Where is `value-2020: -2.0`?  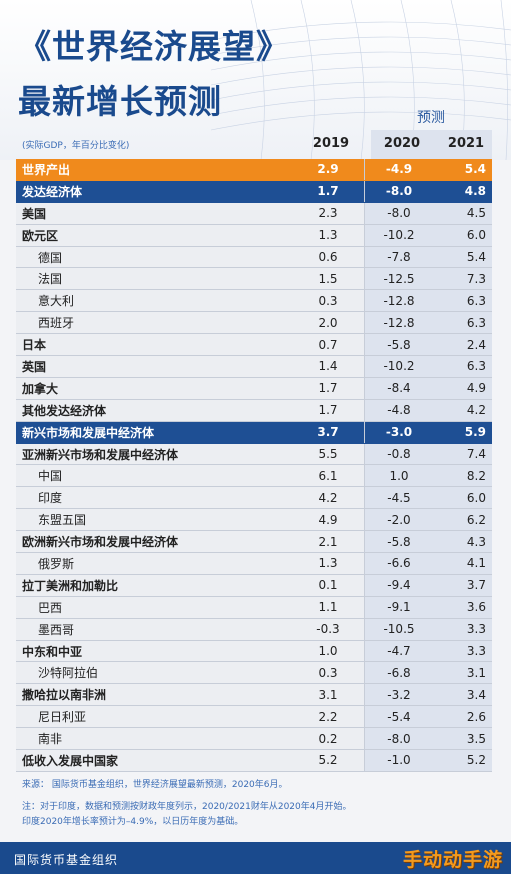
value-2020: -2.0 is located at coordinates (398, 520).